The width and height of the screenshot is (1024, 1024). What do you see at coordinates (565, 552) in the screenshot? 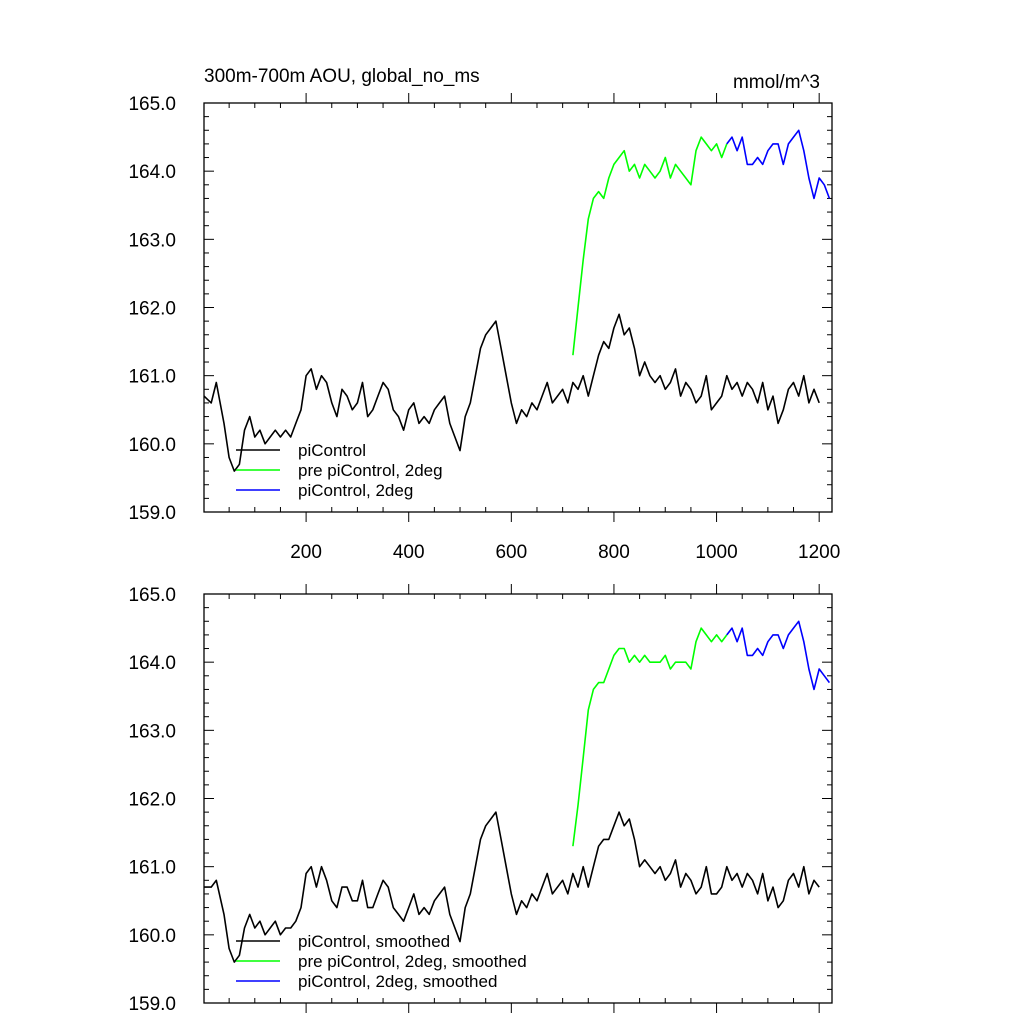
I see `x-tick-labels: 200 400 600 800 1000 1200` at bounding box center [565, 552].